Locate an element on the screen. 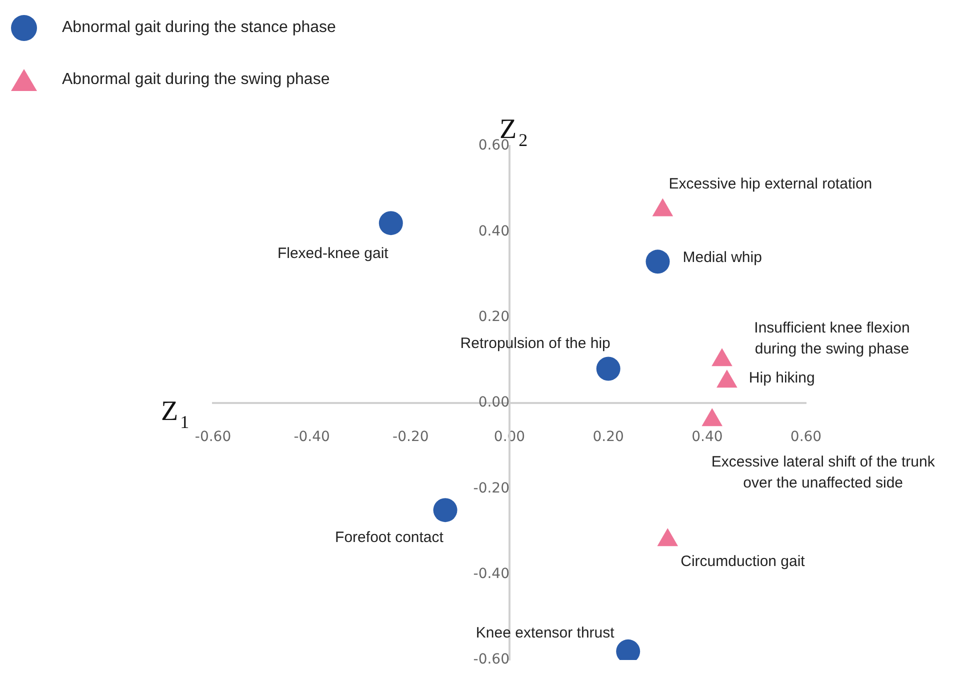 The height and width of the screenshot is (676, 964). x-tick-label: 0.20 is located at coordinates (608, 437).